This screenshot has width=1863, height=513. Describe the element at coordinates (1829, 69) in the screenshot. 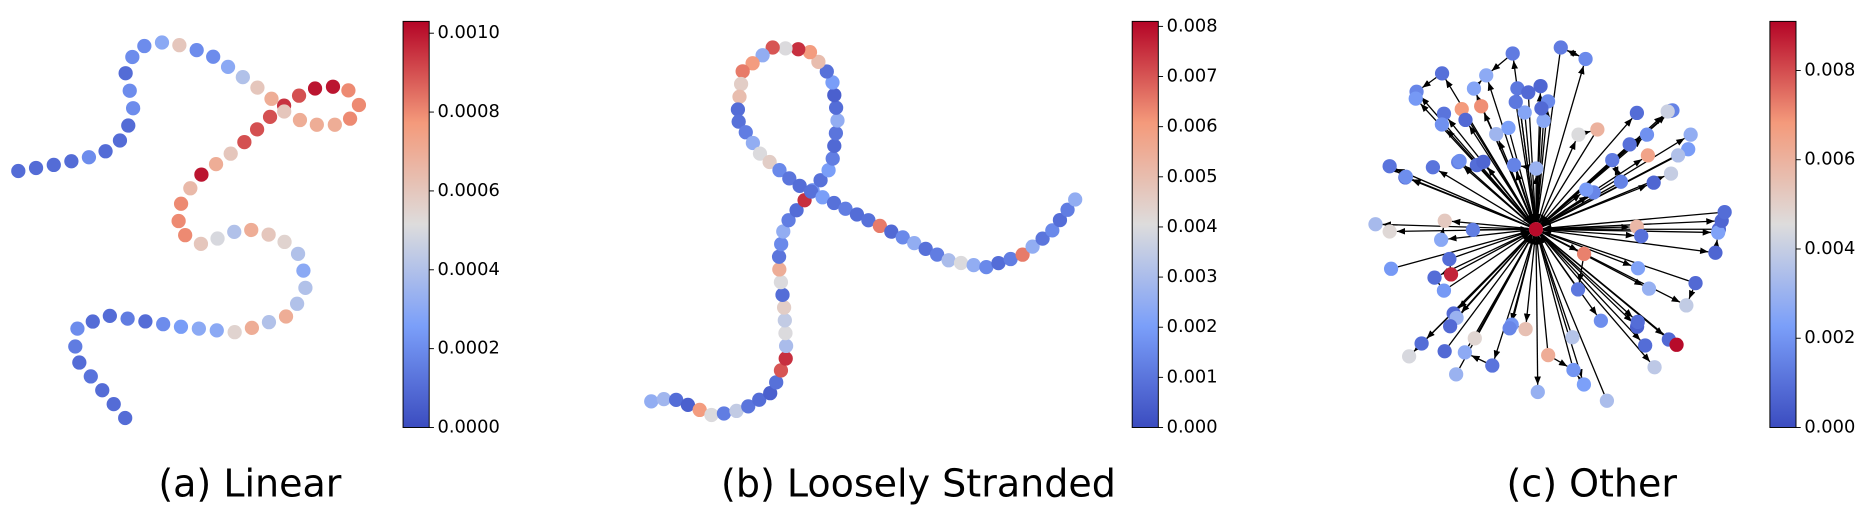

I see `colorbar-tick-label: 0.008` at that location.